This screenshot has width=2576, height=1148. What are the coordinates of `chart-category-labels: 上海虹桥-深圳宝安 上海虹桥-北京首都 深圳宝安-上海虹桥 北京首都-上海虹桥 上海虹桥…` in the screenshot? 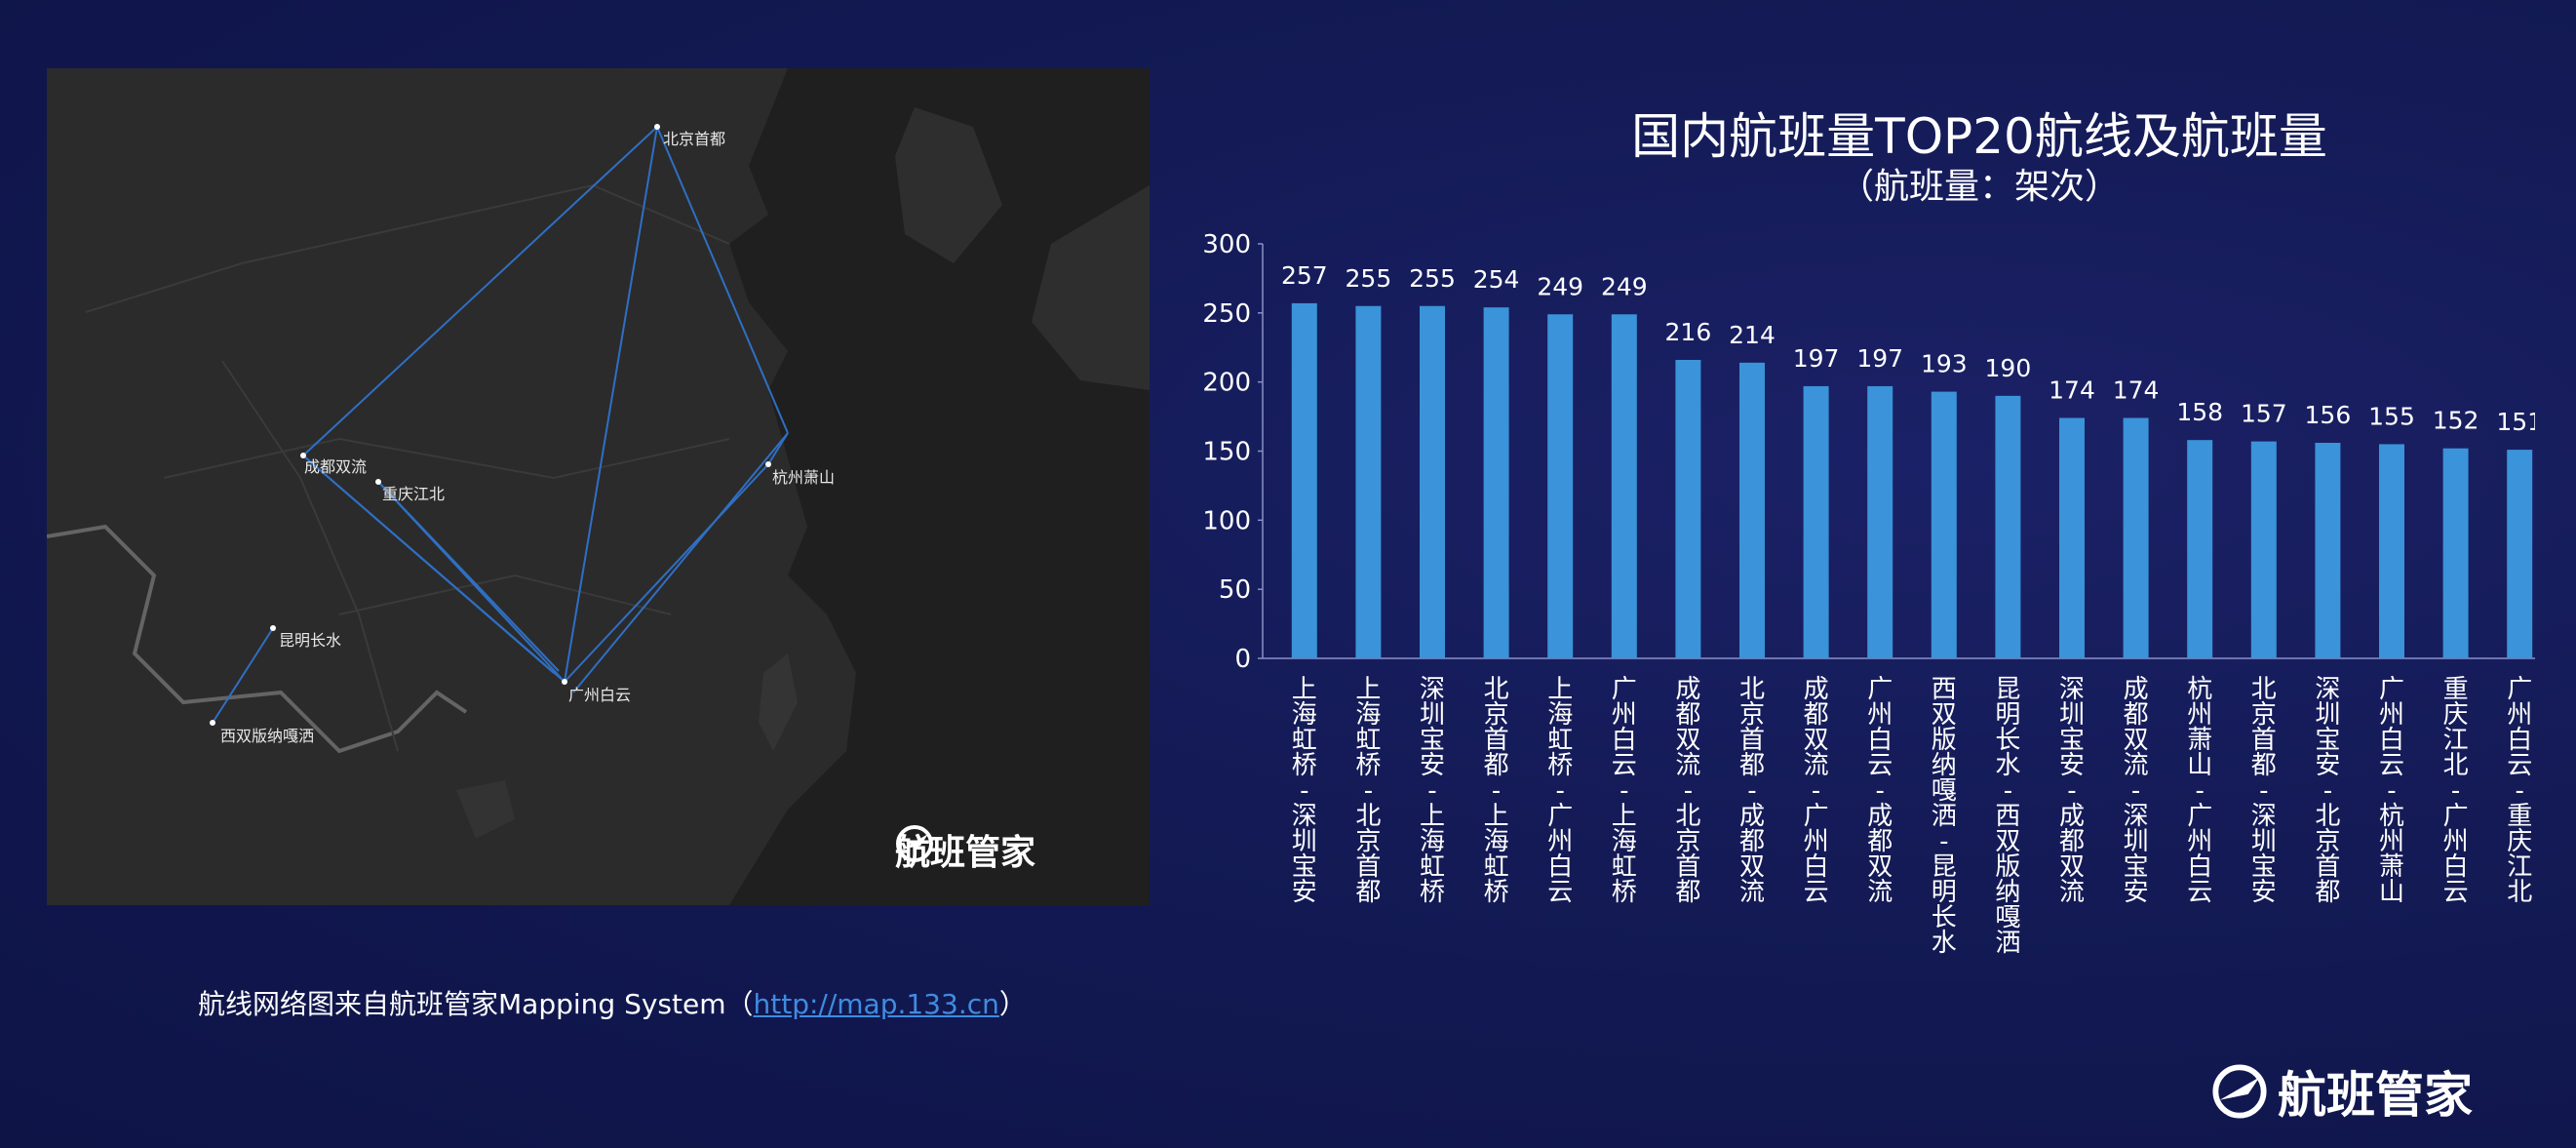 It's located at (1912, 816).